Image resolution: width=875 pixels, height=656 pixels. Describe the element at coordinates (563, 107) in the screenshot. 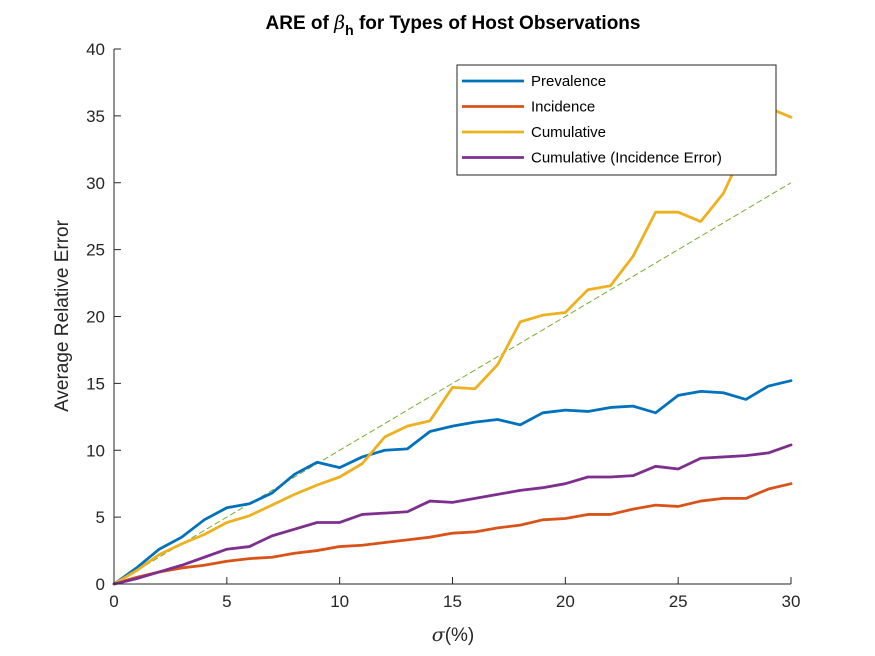

I see `legend-label: Incidence` at that location.